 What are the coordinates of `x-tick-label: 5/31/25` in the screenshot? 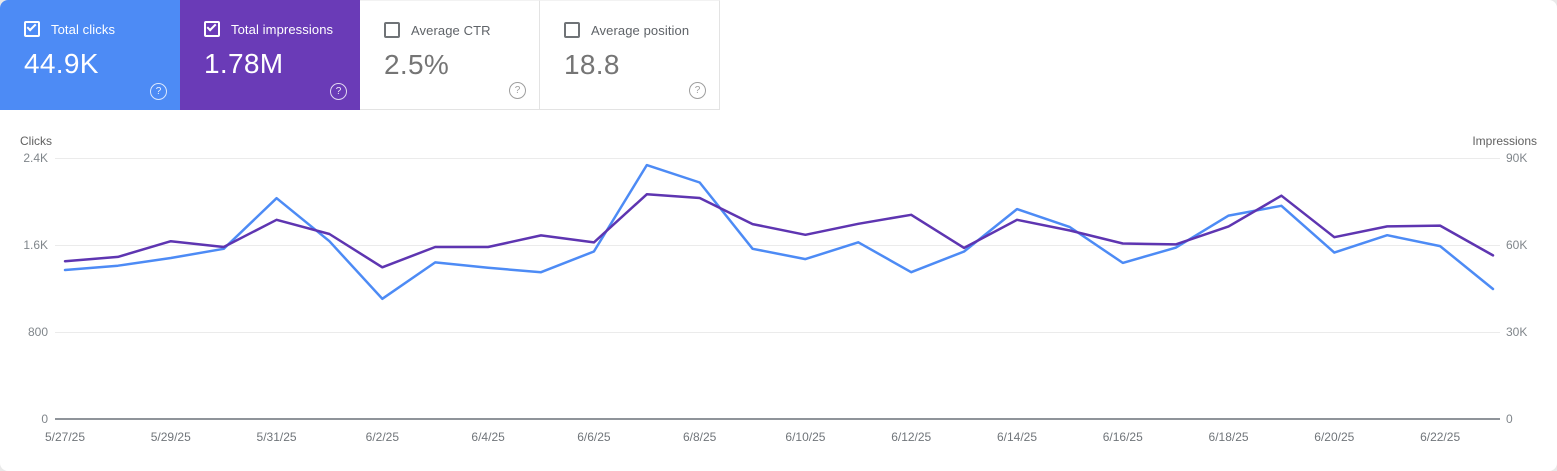 It's located at (276, 437).